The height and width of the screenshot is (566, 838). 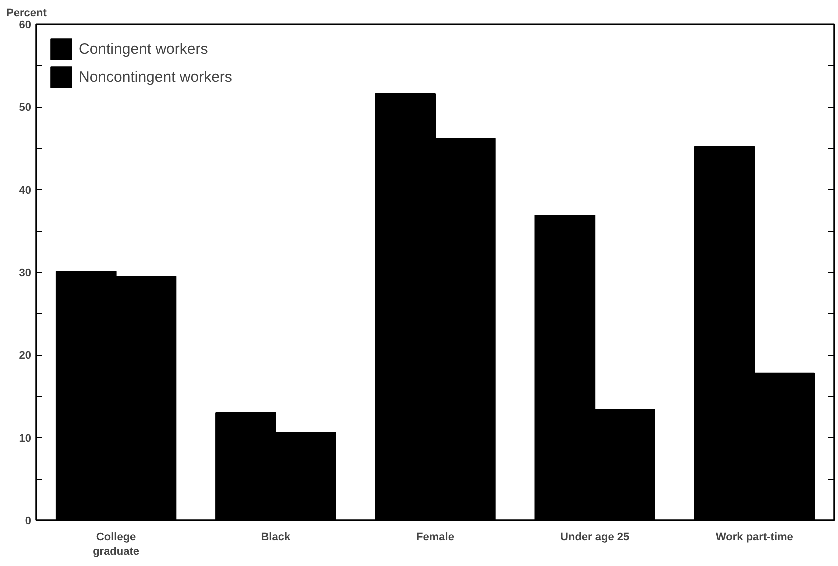 I want to click on y-tick-label: 40, so click(x=25, y=190).